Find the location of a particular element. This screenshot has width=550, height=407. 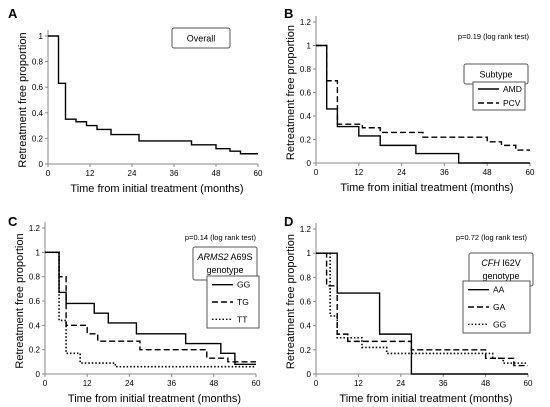

series-line-overall is located at coordinates (153, 95).